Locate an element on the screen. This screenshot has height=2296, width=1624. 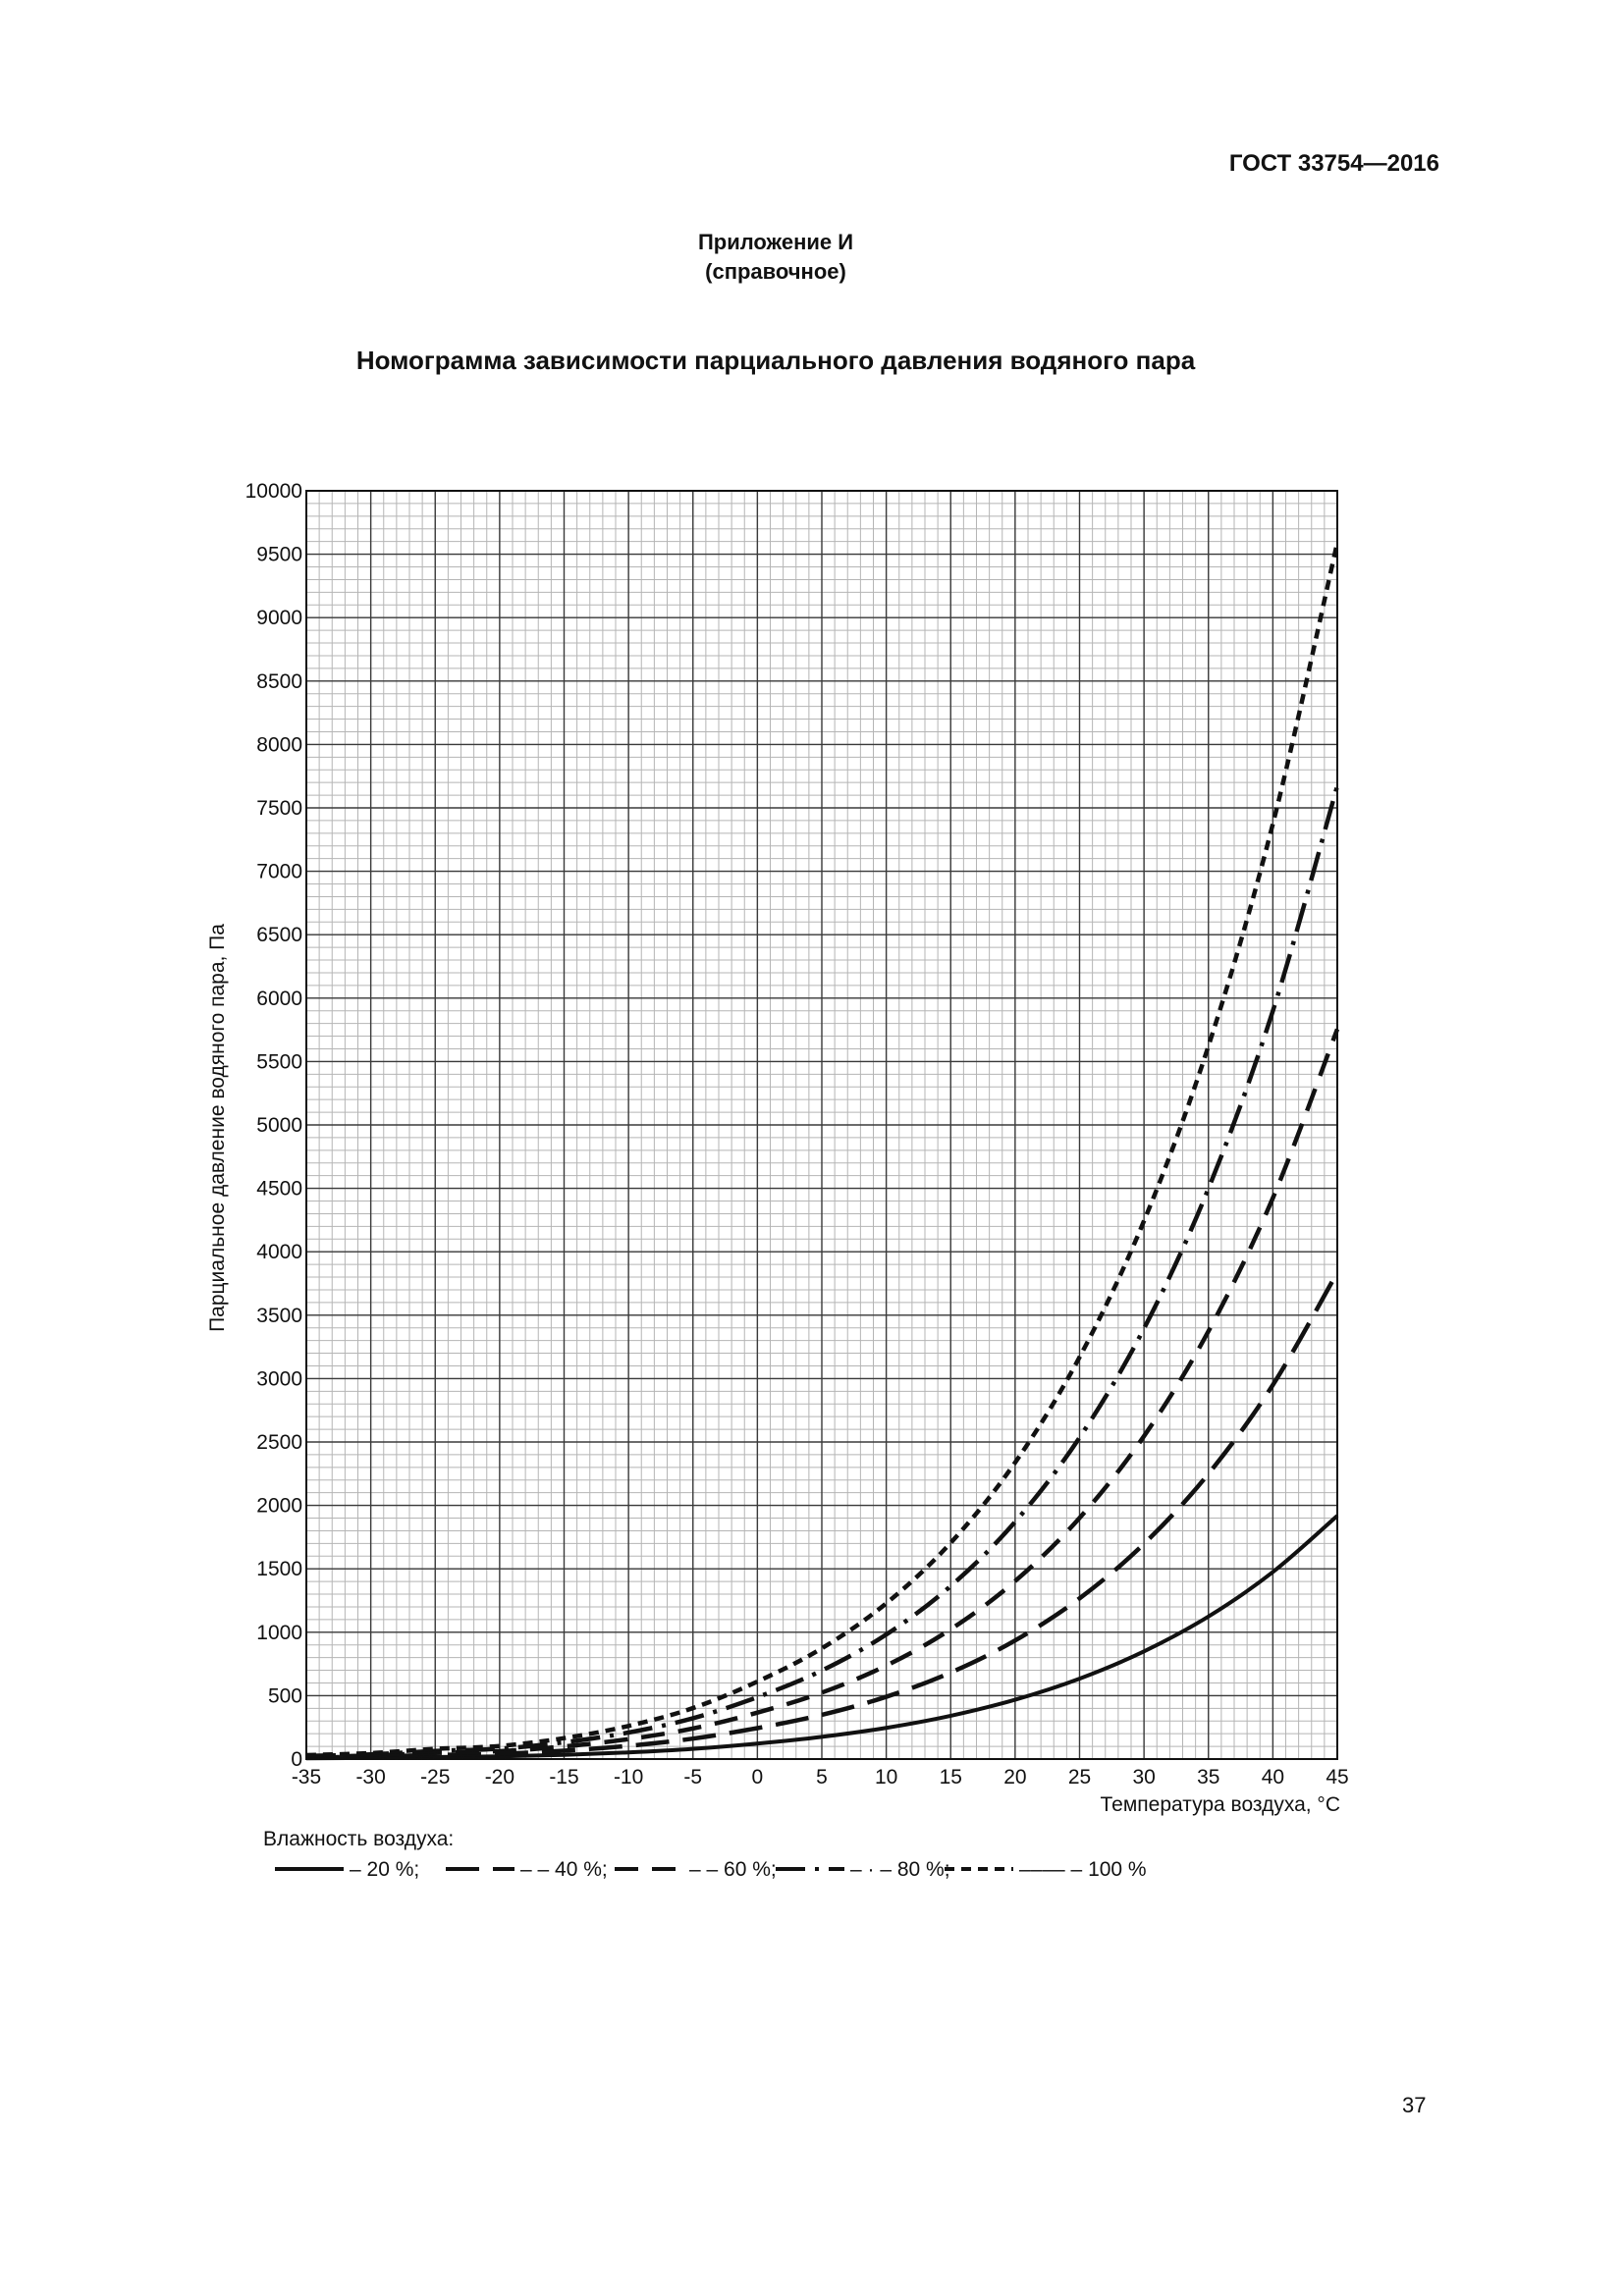
x-axis-ticks: -35 -30 -25 -20 -15 -10 -5 0 5 10 15 20 25 30 35 40 45 is located at coordinates (820, 1777).